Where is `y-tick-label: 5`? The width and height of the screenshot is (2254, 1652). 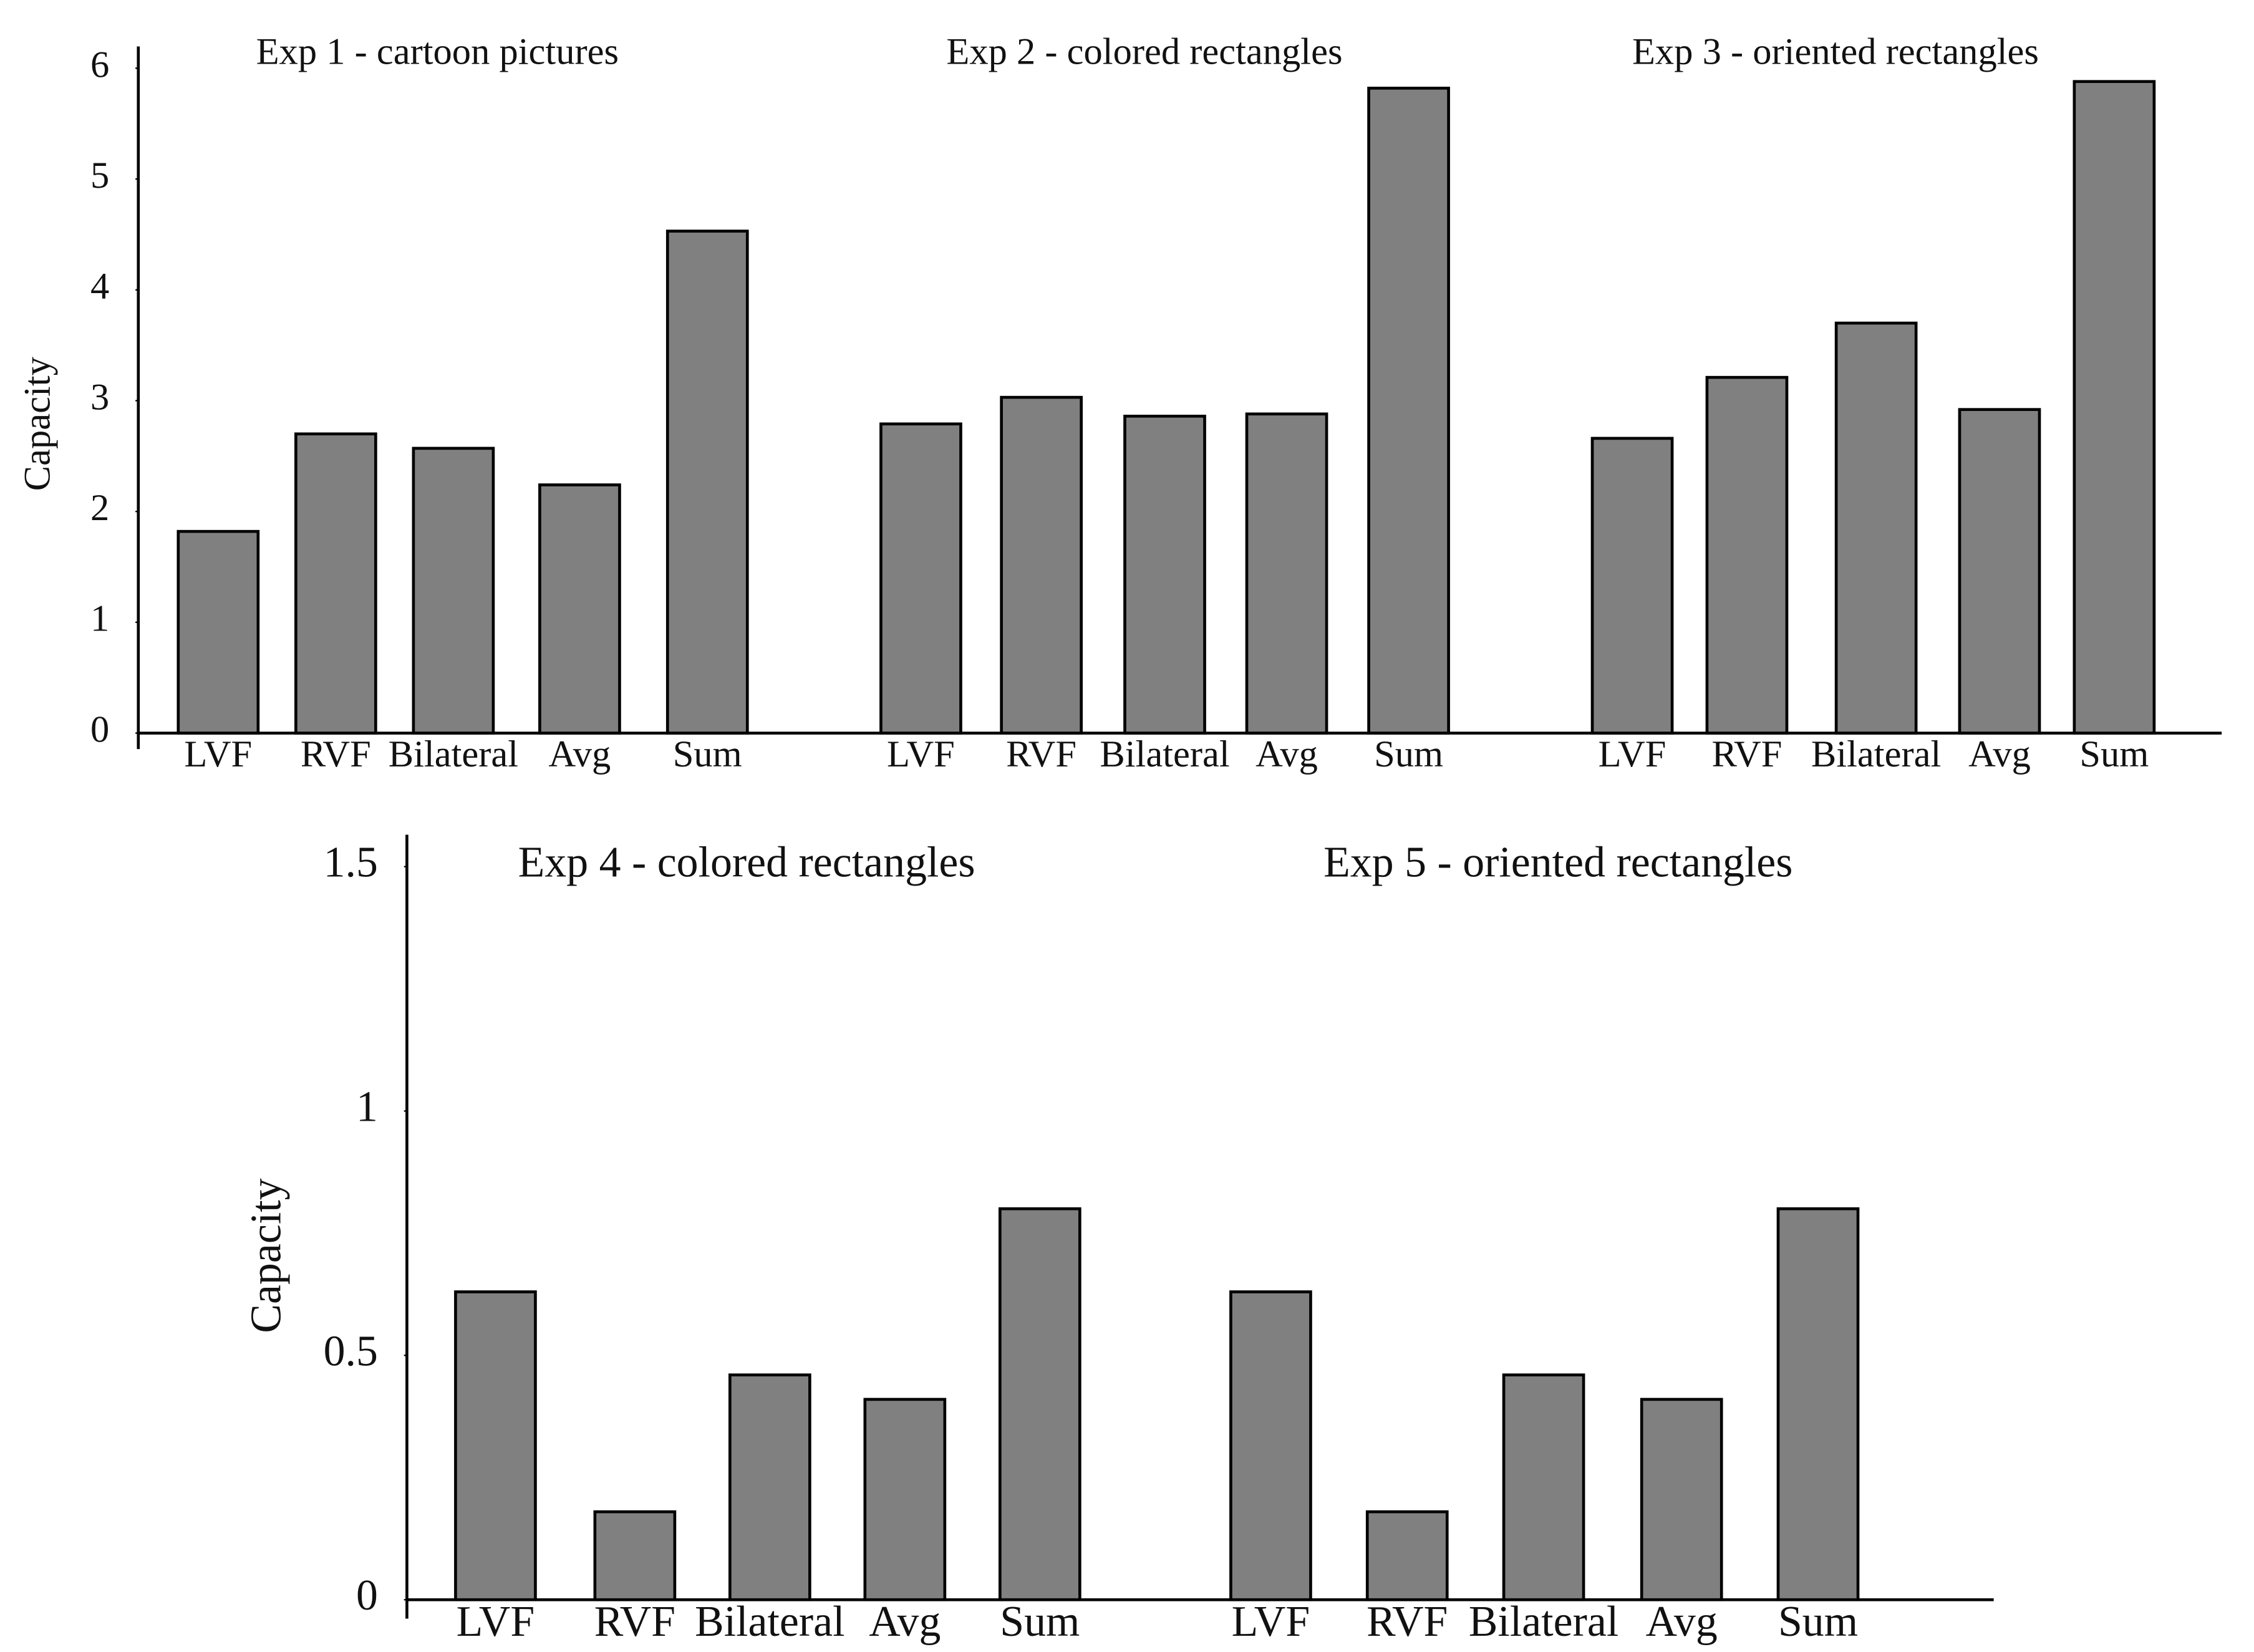 y-tick-label: 5 is located at coordinates (99, 175).